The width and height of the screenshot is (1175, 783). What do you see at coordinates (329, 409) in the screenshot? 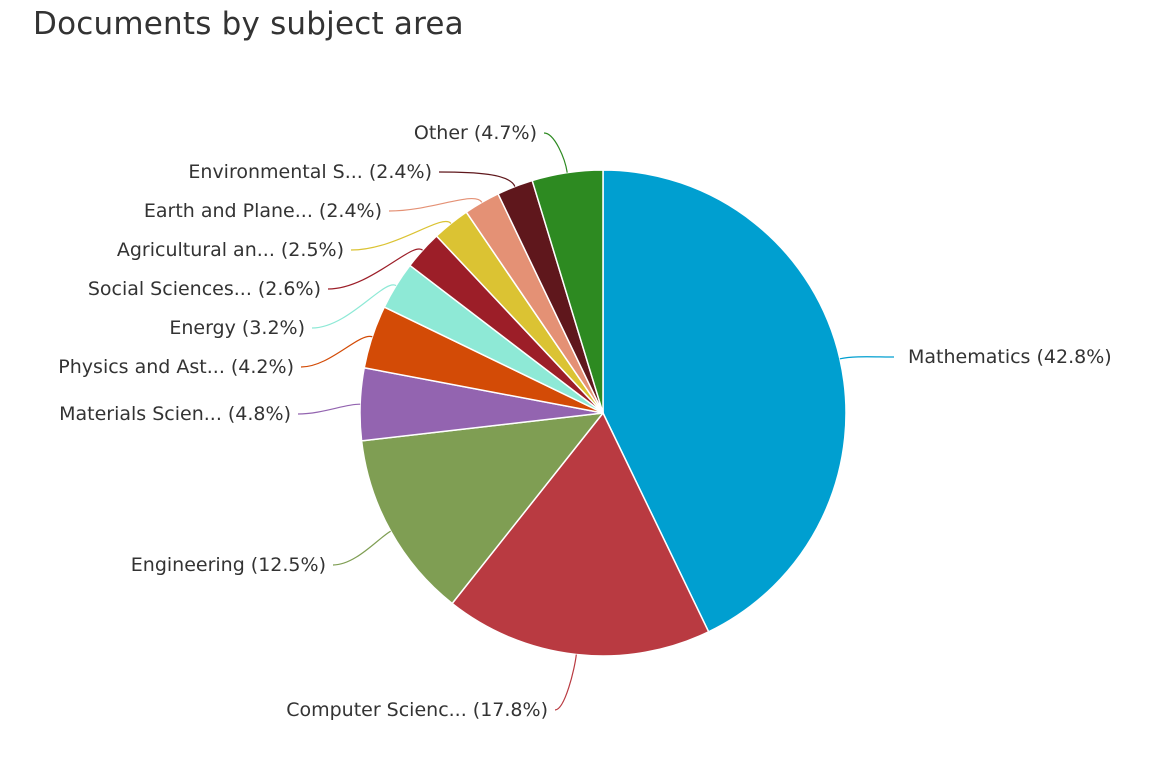
I see `leader-line-materials-scien` at bounding box center [329, 409].